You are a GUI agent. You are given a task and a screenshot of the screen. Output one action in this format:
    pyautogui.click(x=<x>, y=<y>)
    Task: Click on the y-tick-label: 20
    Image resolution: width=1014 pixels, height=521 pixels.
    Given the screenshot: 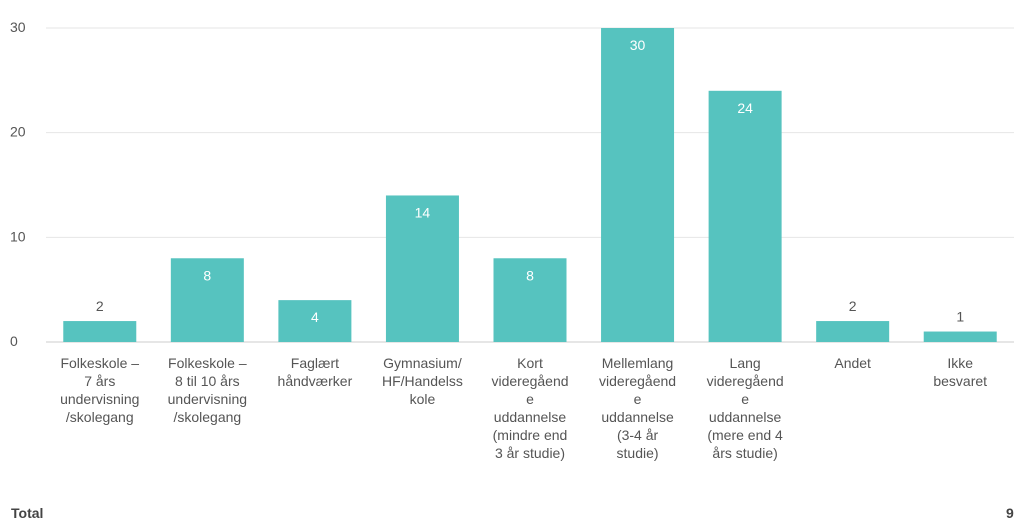 What is the action you would take?
    pyautogui.click(x=18, y=132)
    